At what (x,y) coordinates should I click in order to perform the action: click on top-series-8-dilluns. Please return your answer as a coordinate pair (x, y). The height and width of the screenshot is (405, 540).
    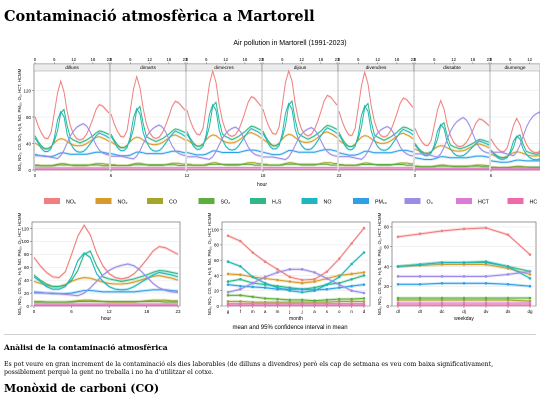
    Looking at the image, I should click on (72, 141).